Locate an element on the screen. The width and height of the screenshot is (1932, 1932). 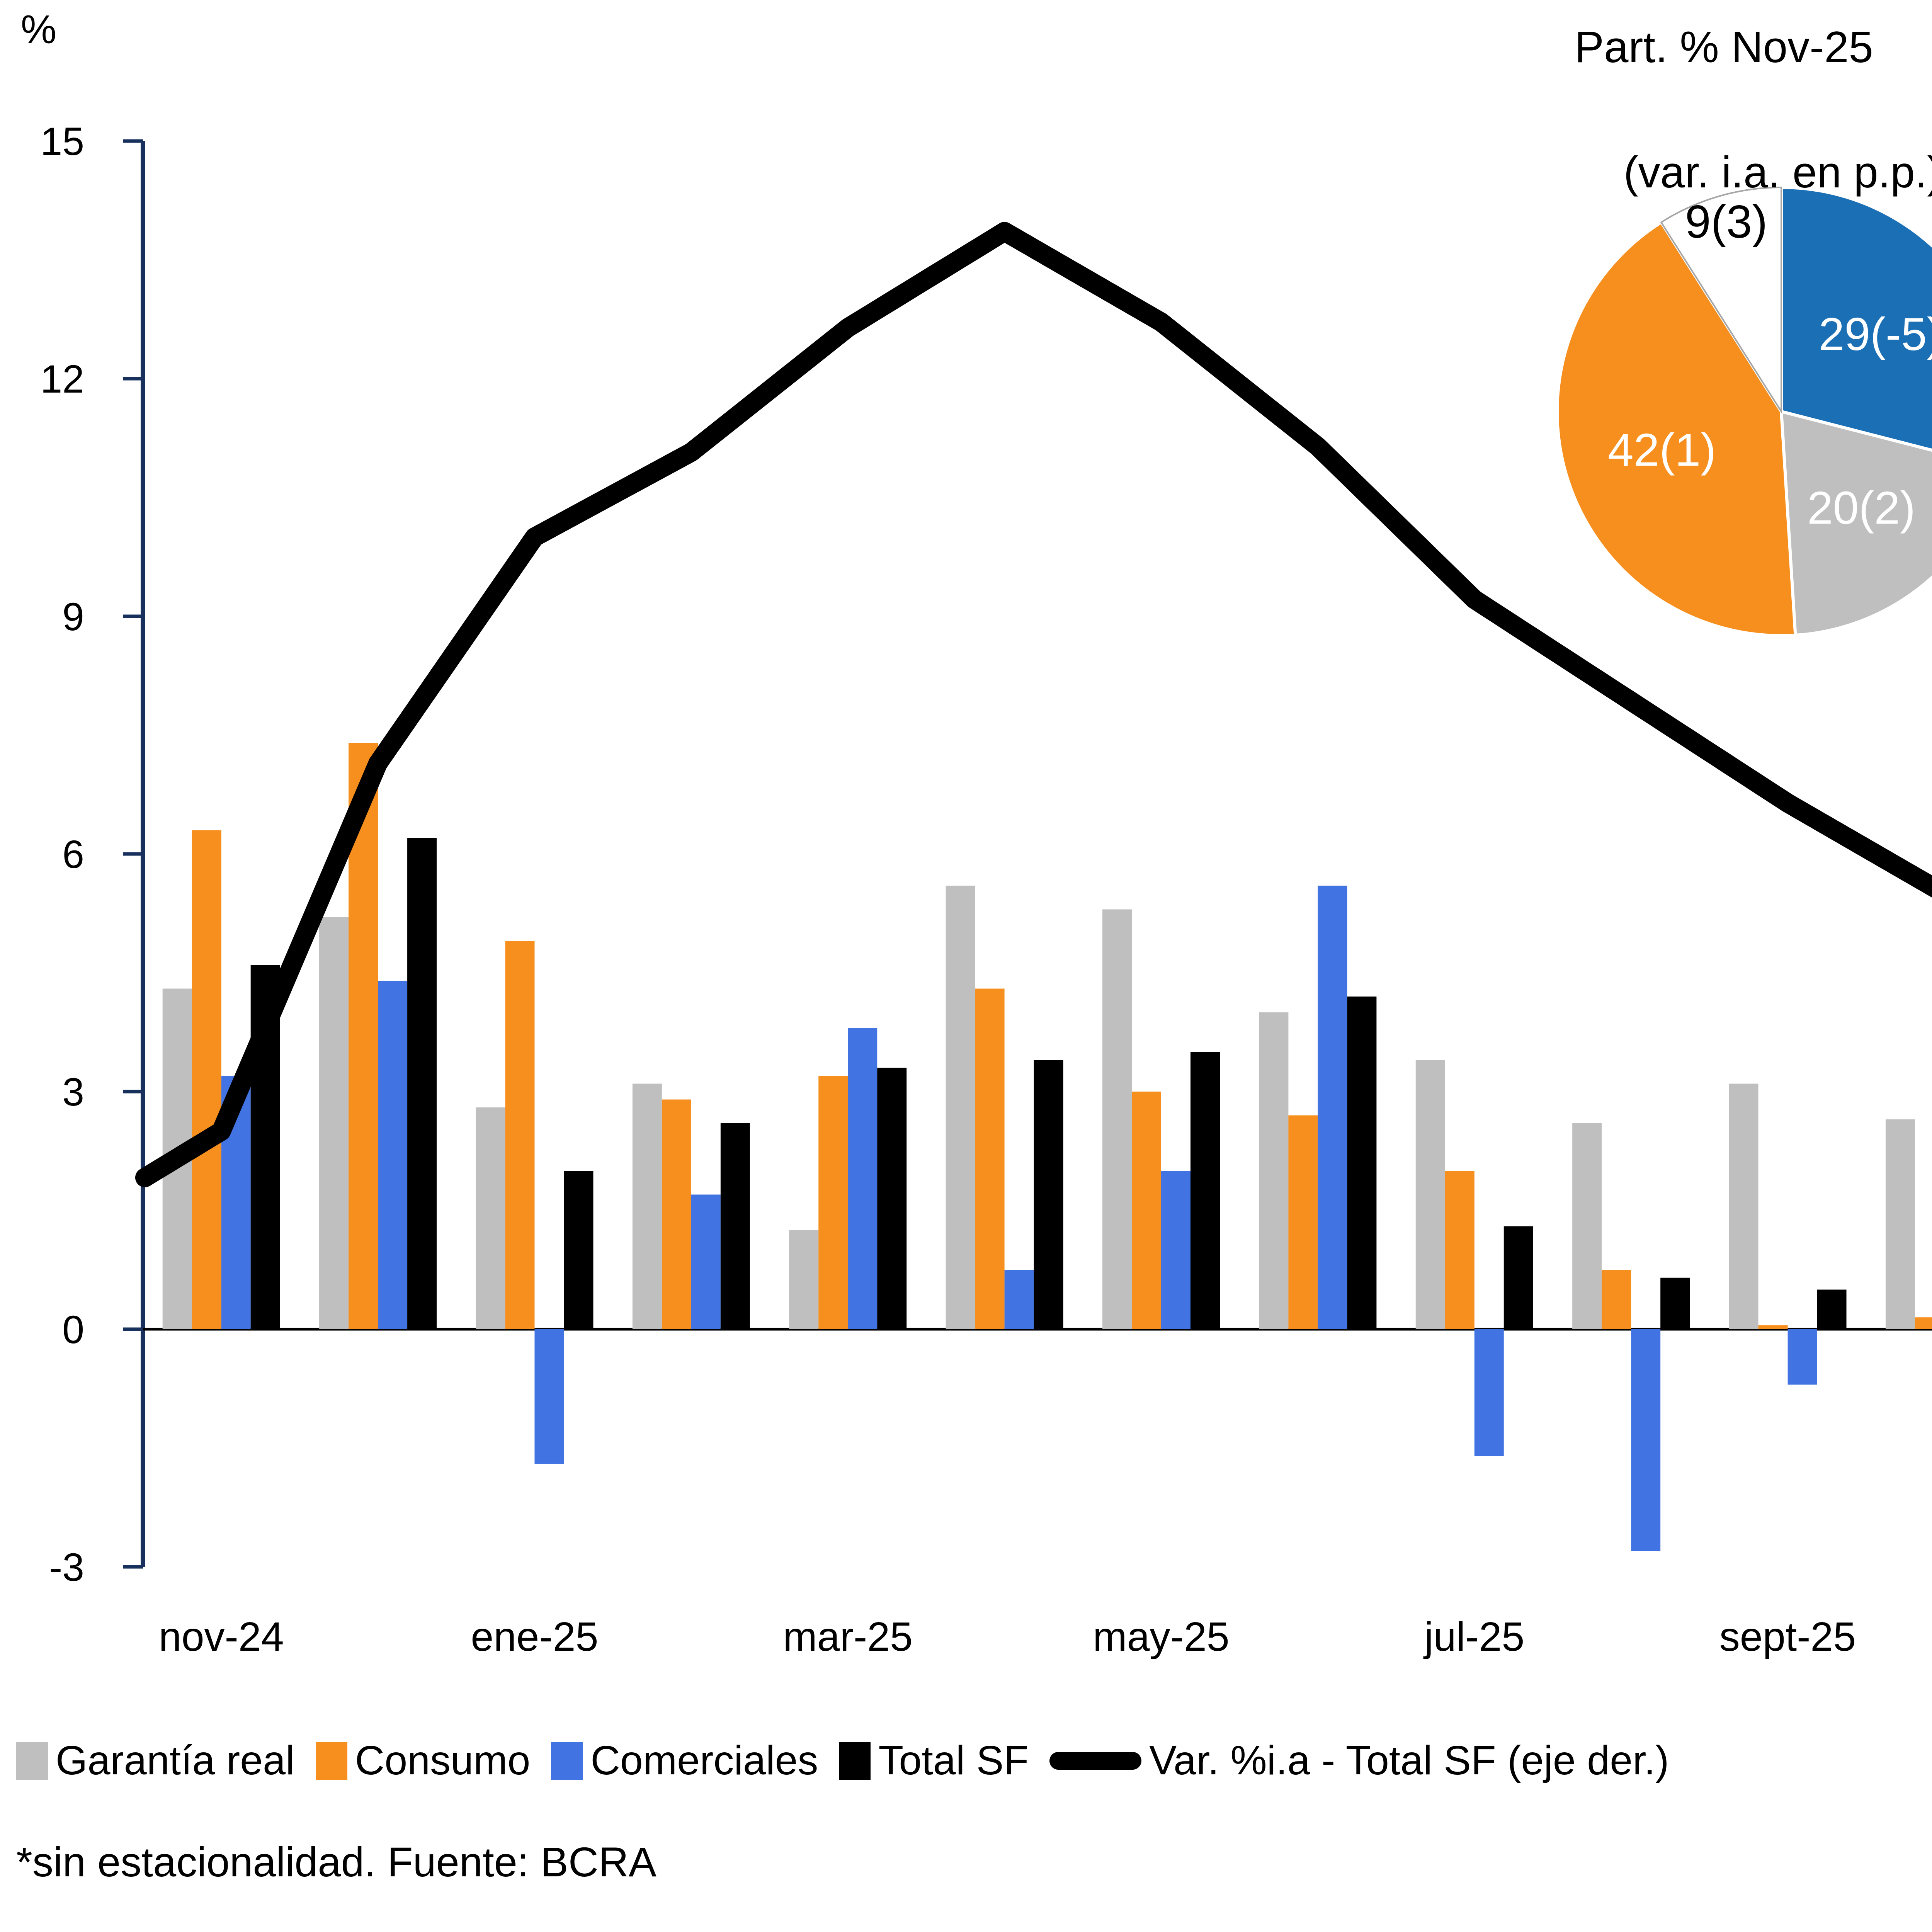
bar-Garantía real-feb-25 is located at coordinates (647, 1206).